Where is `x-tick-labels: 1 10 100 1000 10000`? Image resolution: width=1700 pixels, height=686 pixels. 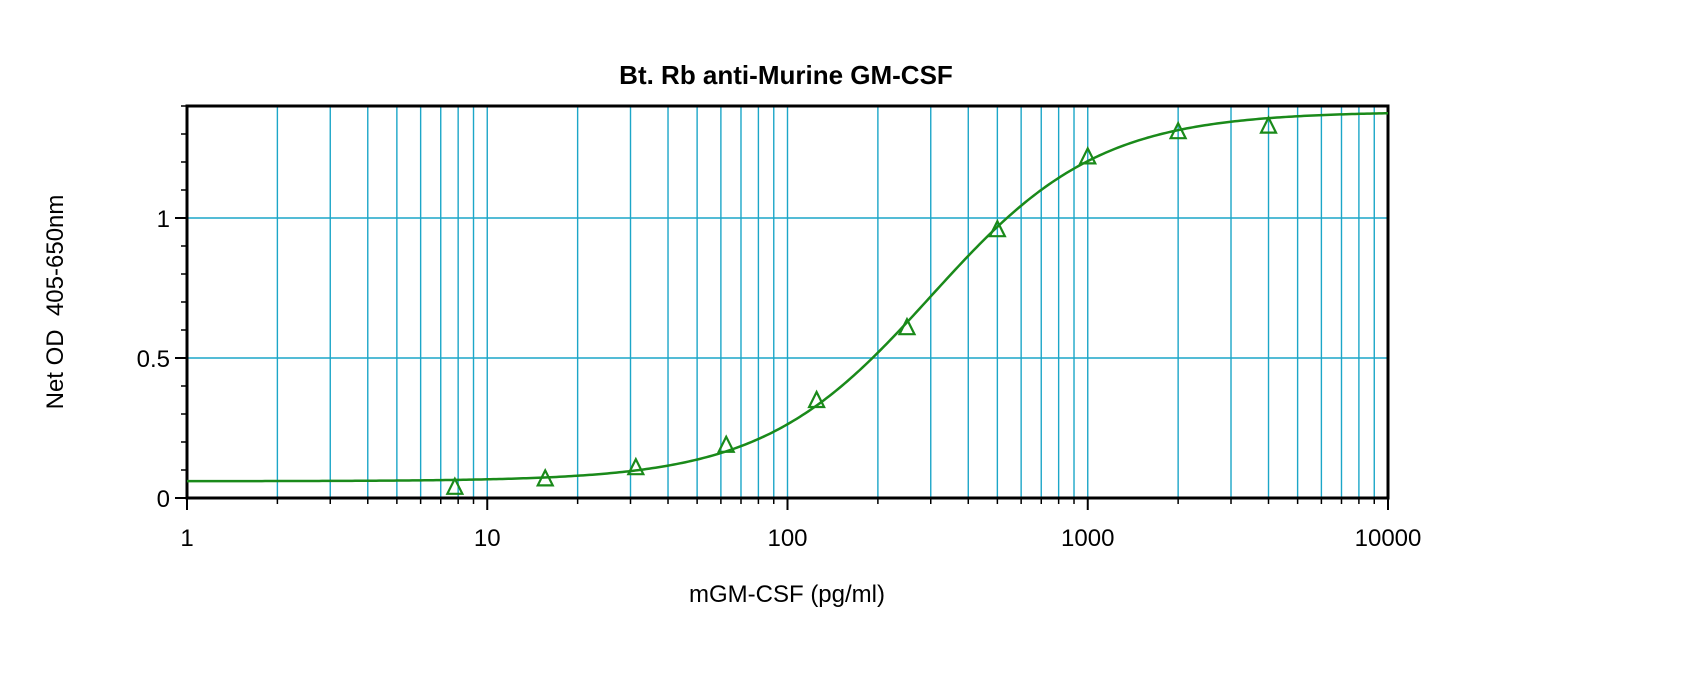 x-tick-labels: 1 10 100 1000 10000 is located at coordinates (800, 538).